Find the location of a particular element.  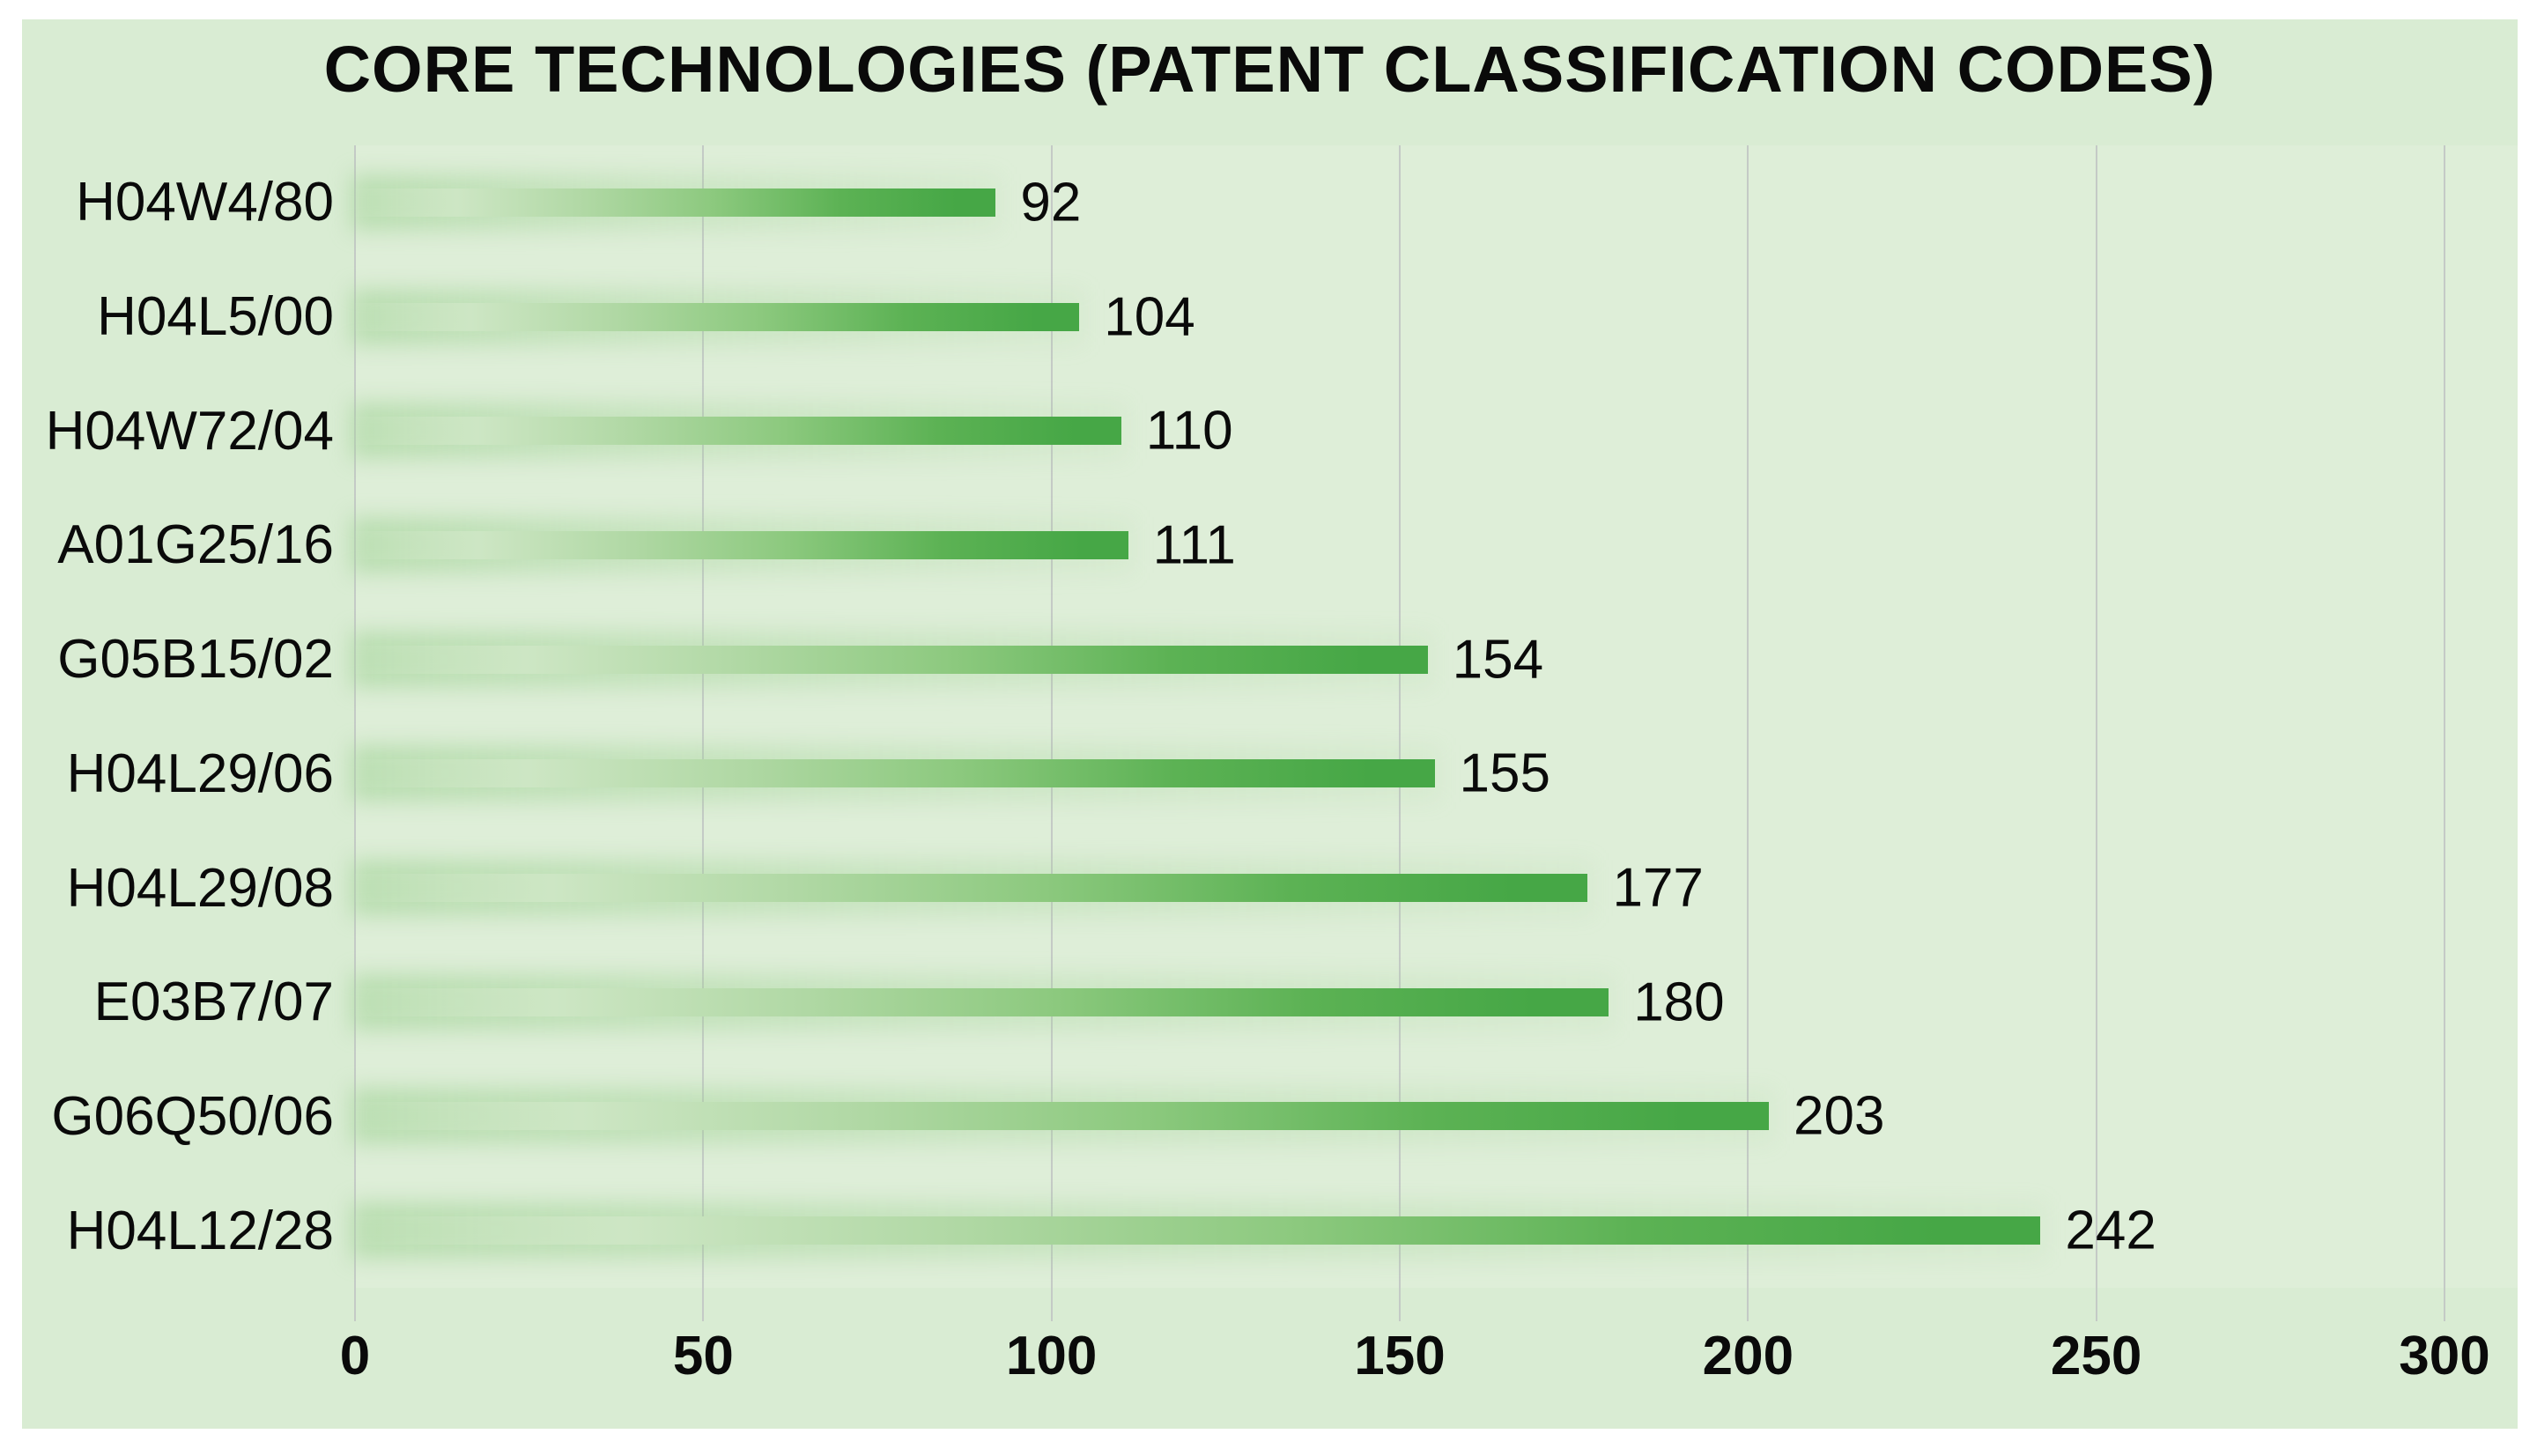

bar-track: 154 is located at coordinates (1434, 659).